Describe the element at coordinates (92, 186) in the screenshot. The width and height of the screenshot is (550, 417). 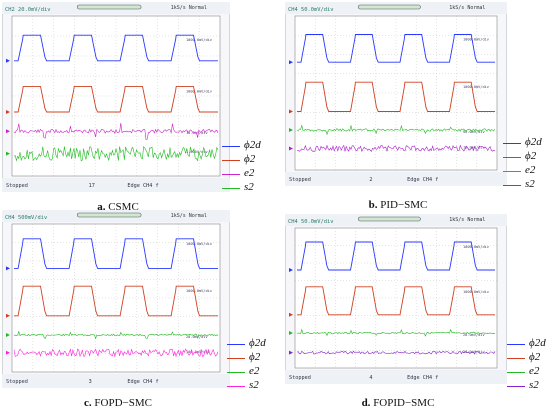
I see `footer-item: 17` at that location.